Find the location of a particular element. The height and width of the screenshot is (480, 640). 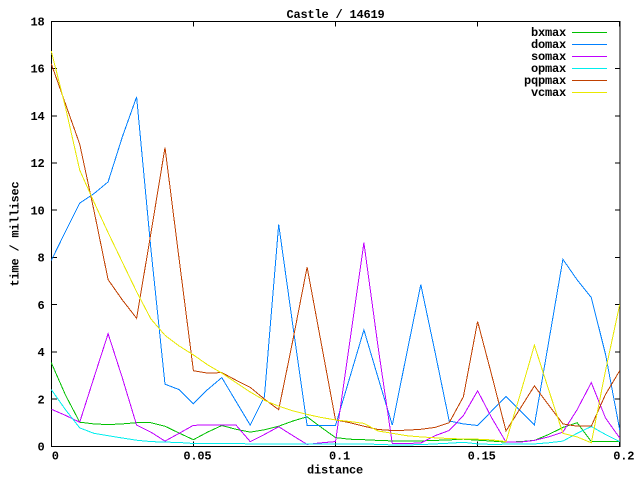

svg-text: domax is located at coordinates (548, 45).